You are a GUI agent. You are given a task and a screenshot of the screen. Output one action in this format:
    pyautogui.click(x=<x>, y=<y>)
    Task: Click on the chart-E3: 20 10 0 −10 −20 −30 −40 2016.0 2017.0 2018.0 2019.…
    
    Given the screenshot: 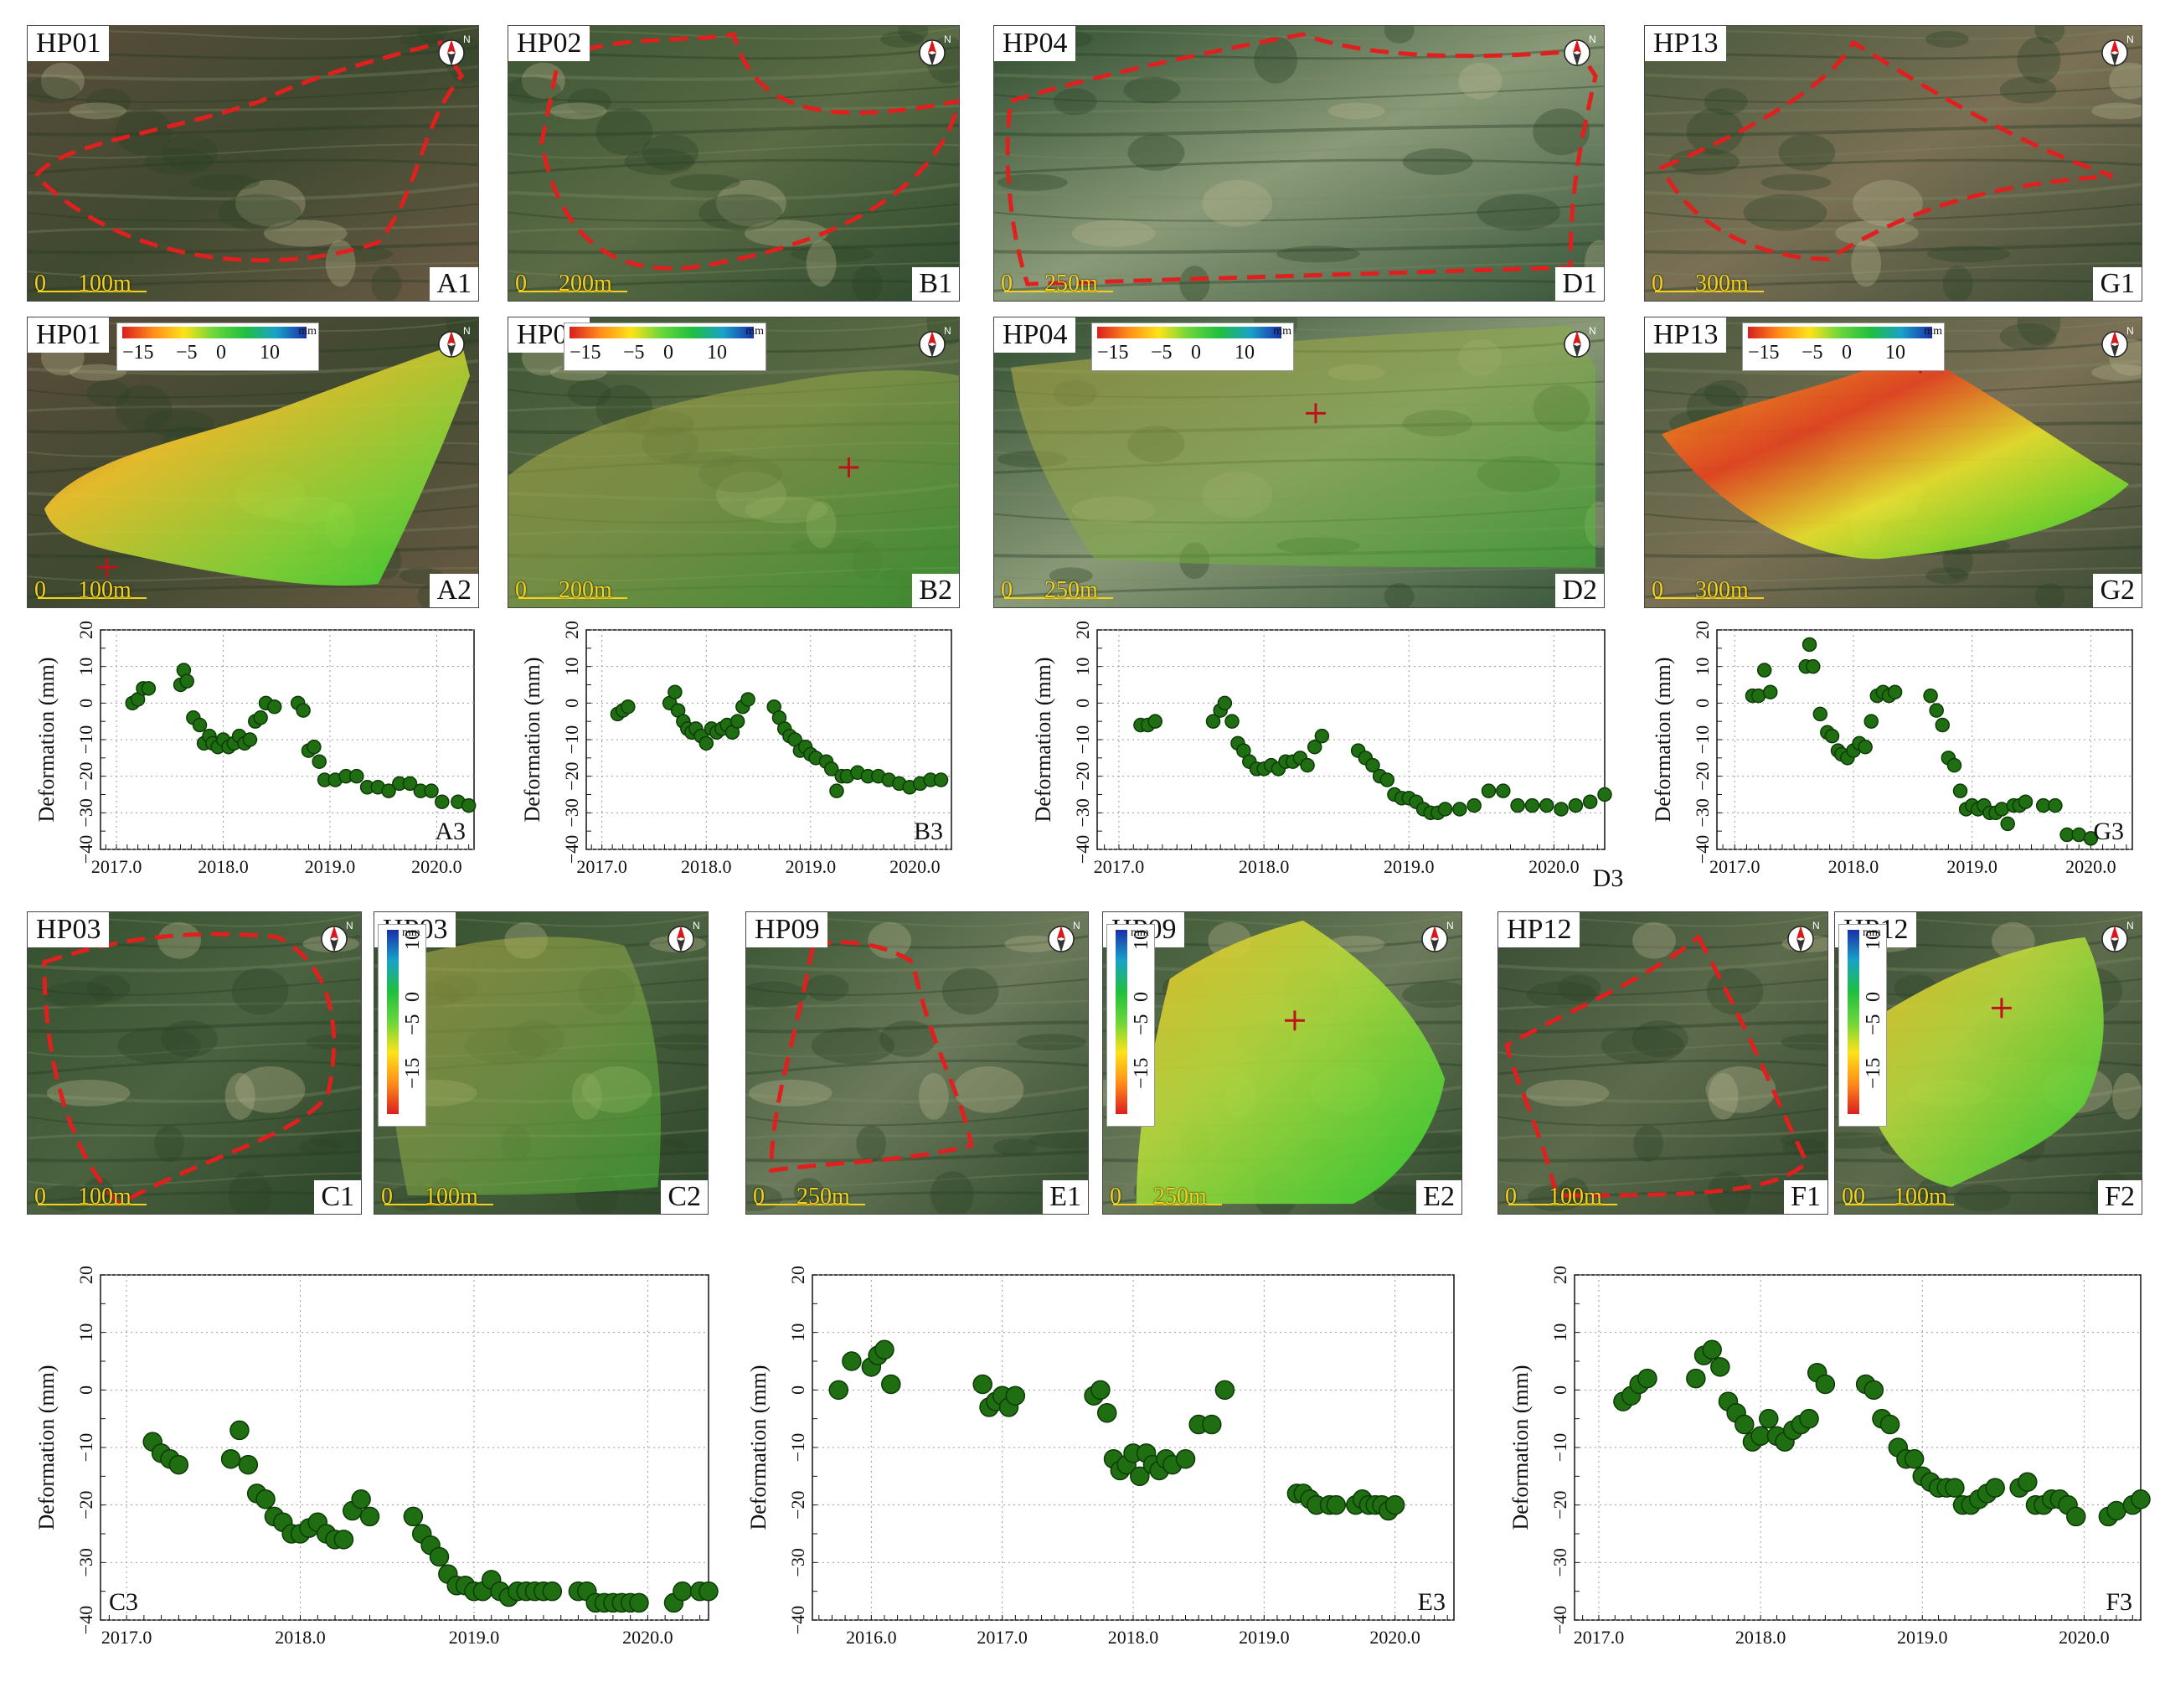 What is the action you would take?
    pyautogui.click(x=1097, y=1466)
    